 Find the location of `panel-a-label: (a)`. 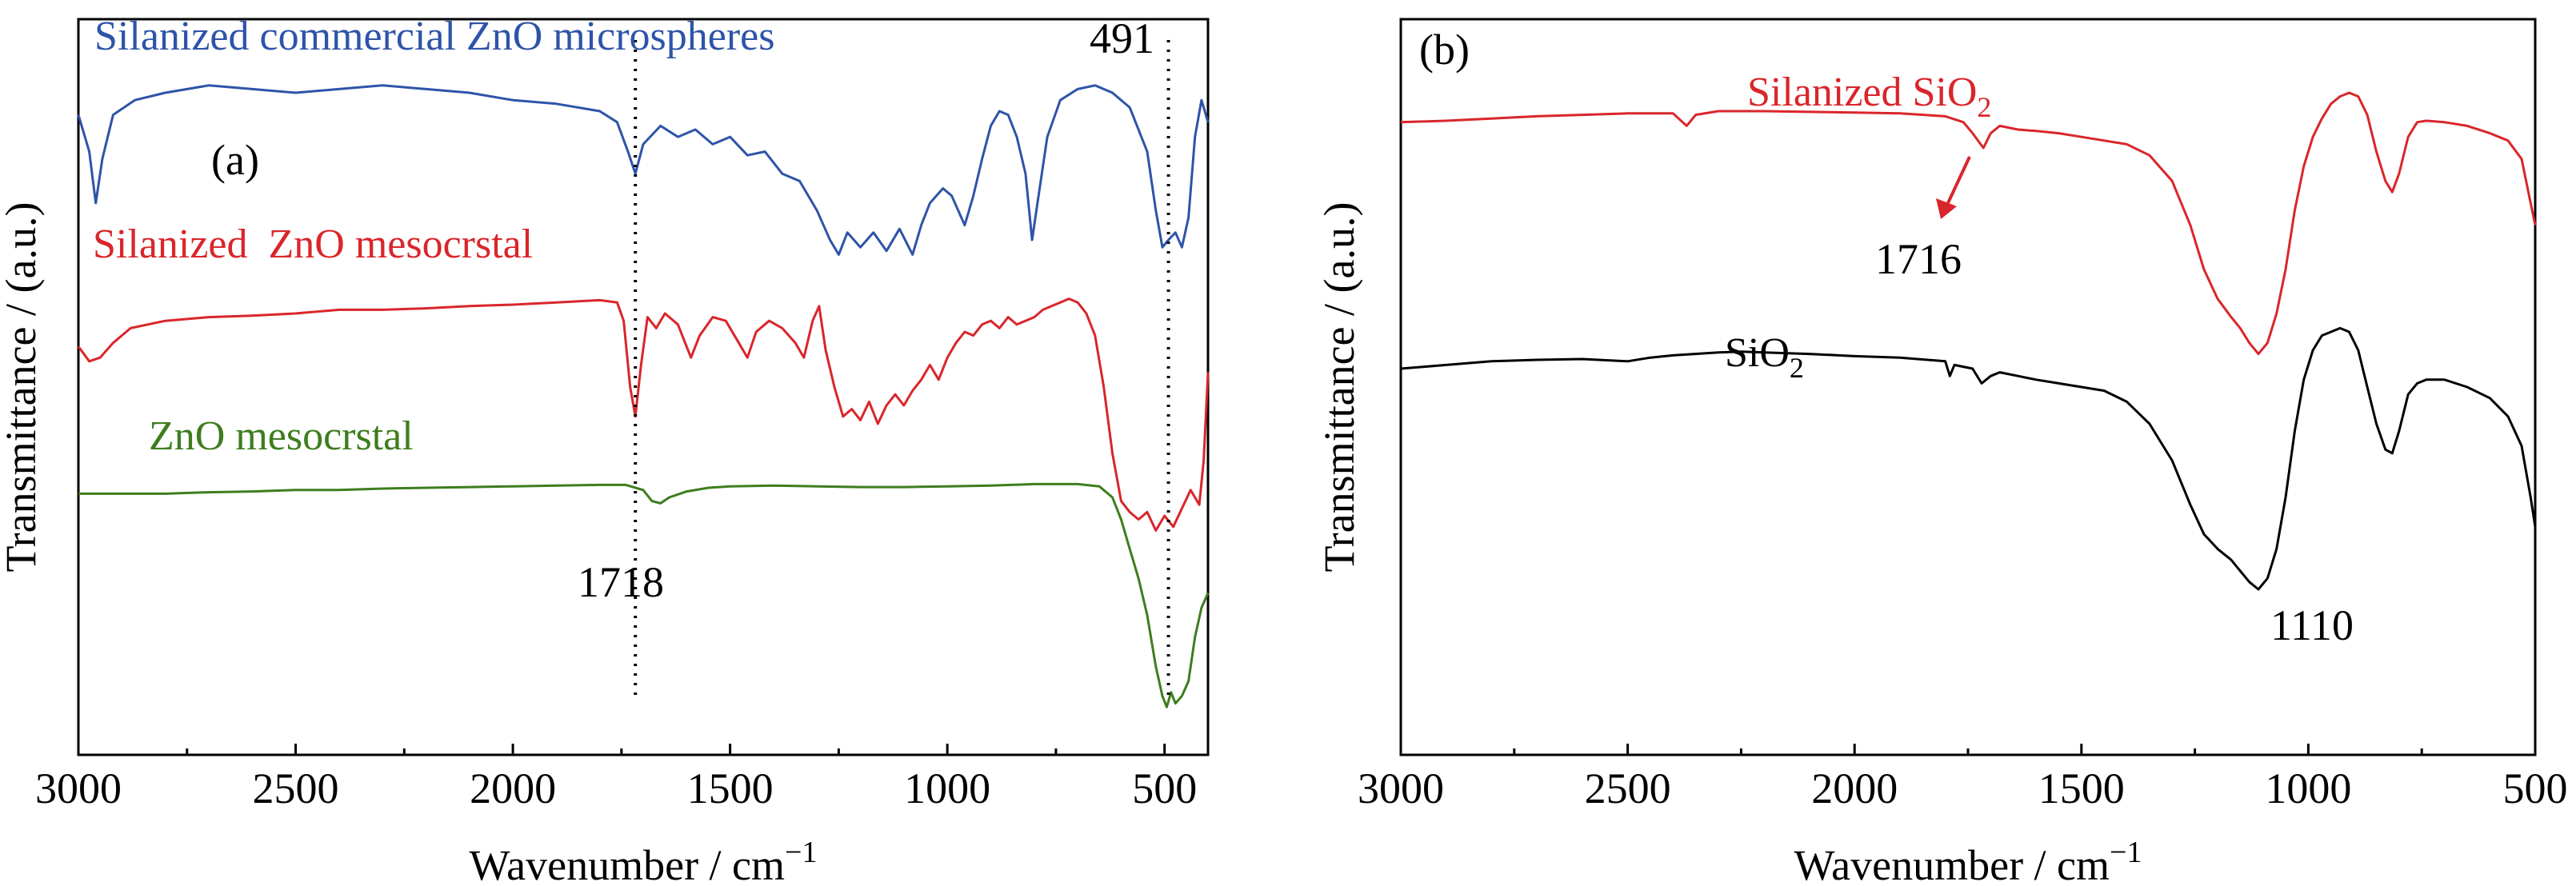

panel-a-label: (a) is located at coordinates (235, 160).